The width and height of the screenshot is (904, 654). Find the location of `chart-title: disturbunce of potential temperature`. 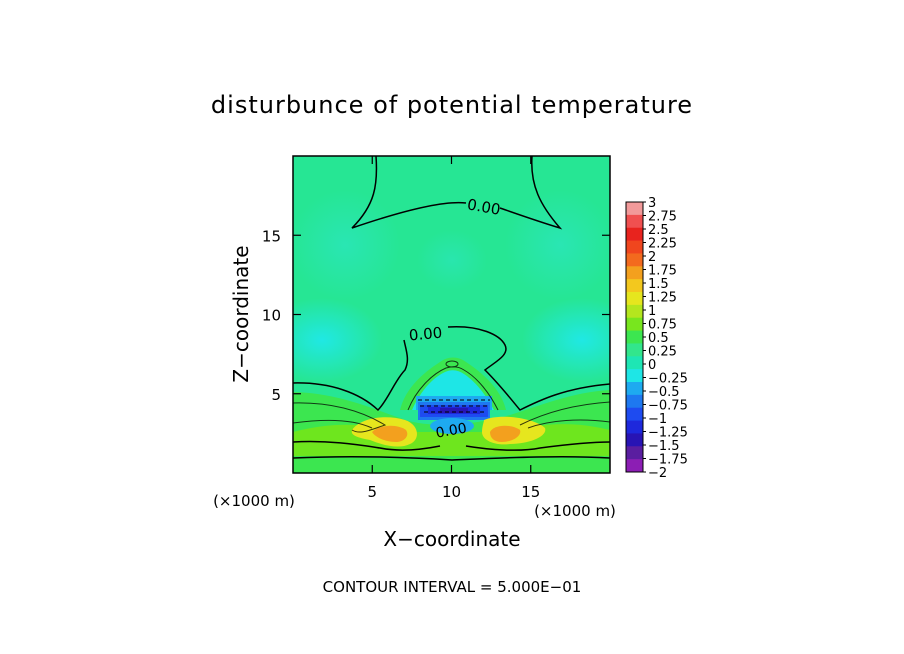

chart-title: disturbunce of potential temperature is located at coordinates (452, 105).